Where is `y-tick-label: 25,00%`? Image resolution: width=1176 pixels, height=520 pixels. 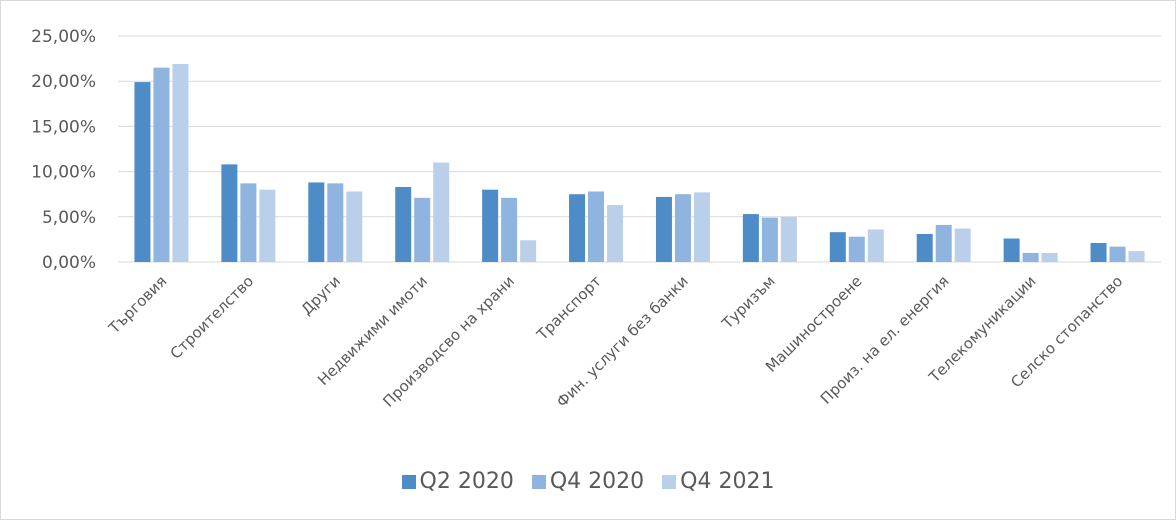
y-tick-label: 25,00% is located at coordinates (63, 37).